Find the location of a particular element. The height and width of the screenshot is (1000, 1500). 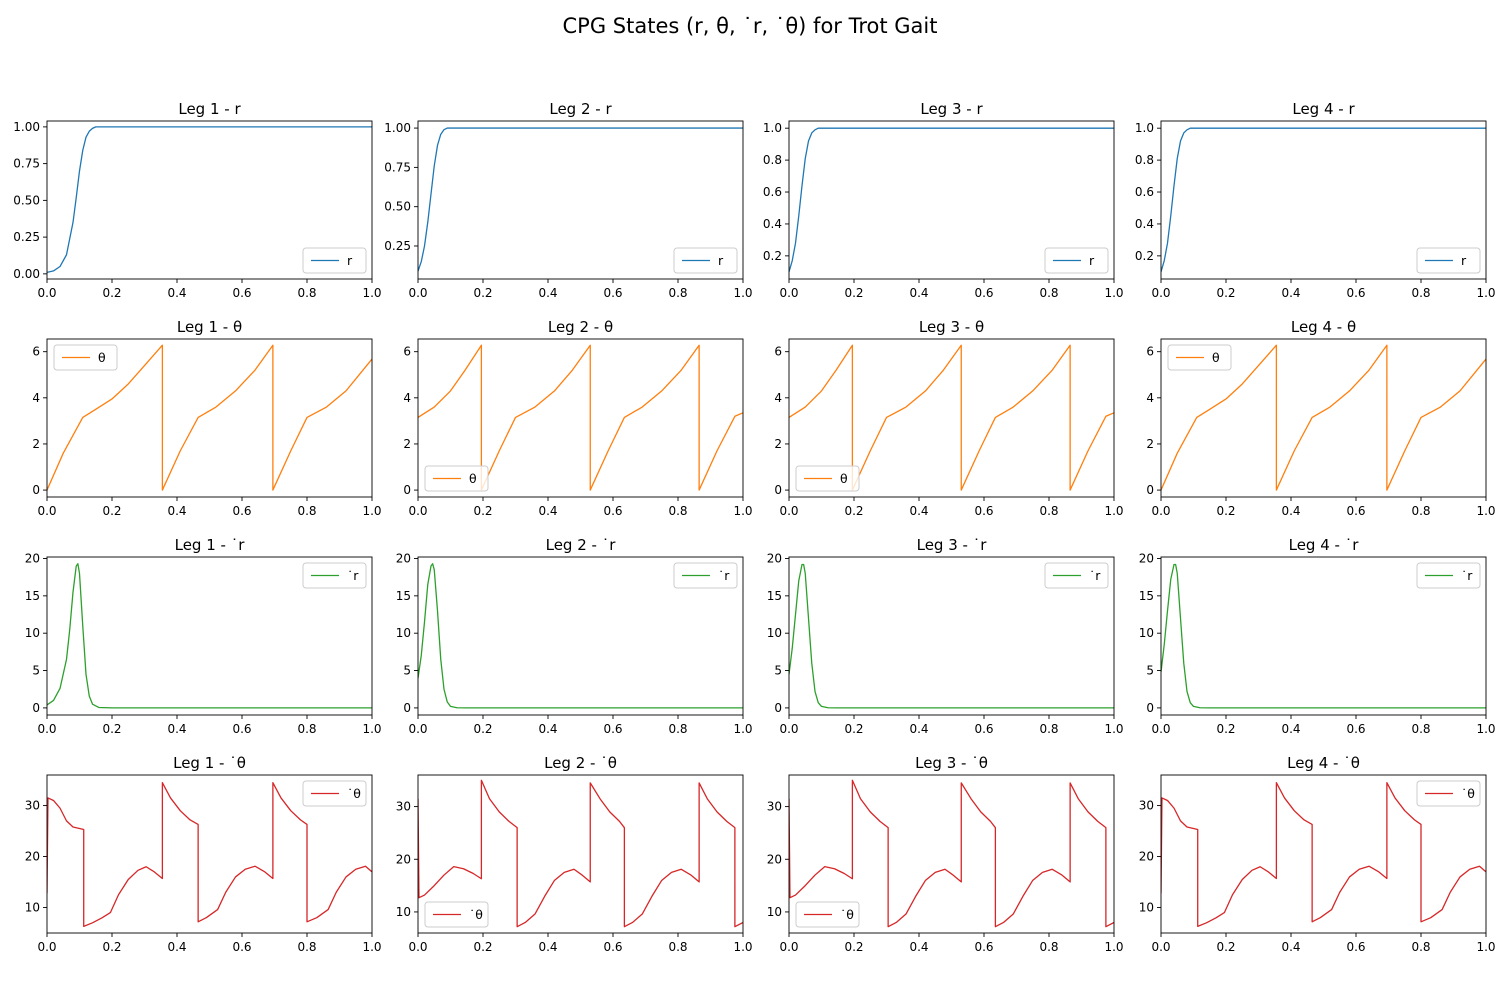

subplot-title: Leg 2 - ˙r is located at coordinates (581, 545).